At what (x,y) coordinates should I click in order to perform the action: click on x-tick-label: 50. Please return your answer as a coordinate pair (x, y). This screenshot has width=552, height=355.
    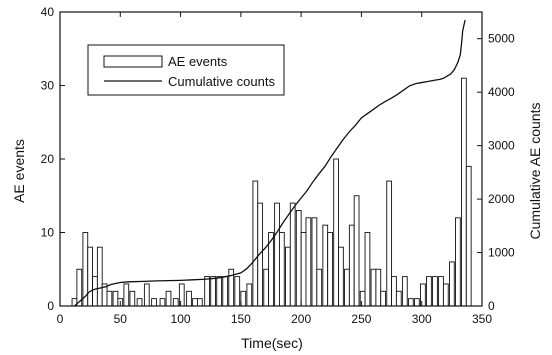
    Looking at the image, I should click on (121, 319).